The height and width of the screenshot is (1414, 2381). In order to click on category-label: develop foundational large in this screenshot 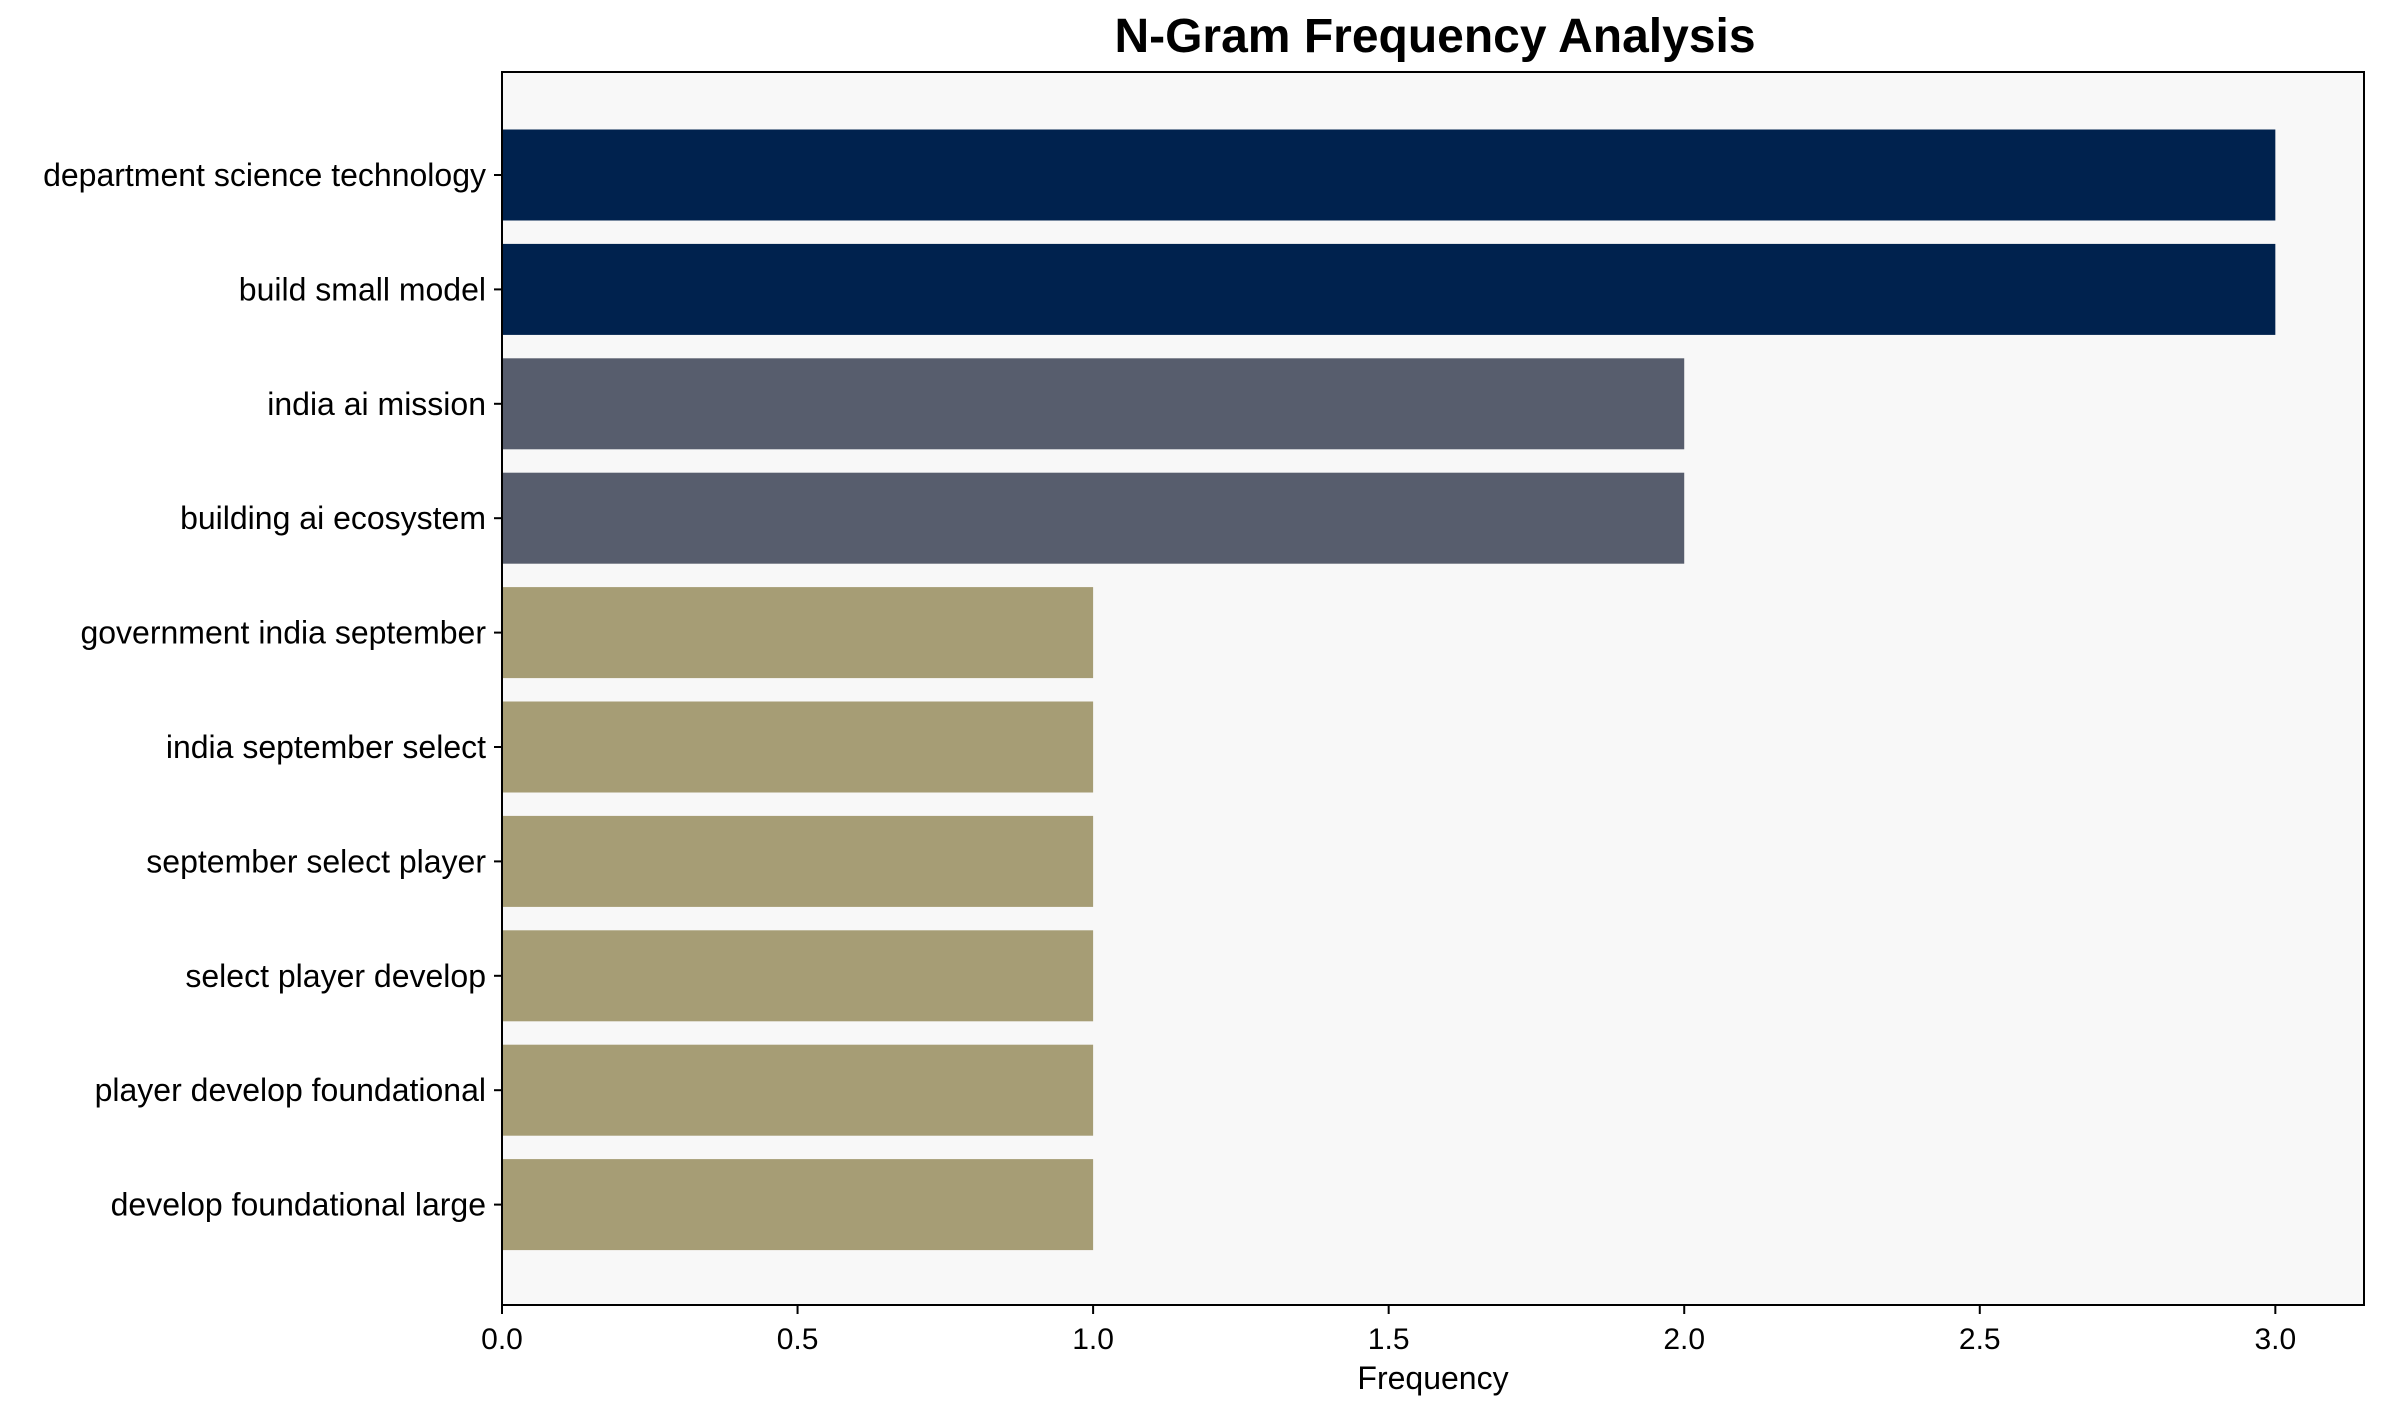, I will do `click(298, 1205)`.